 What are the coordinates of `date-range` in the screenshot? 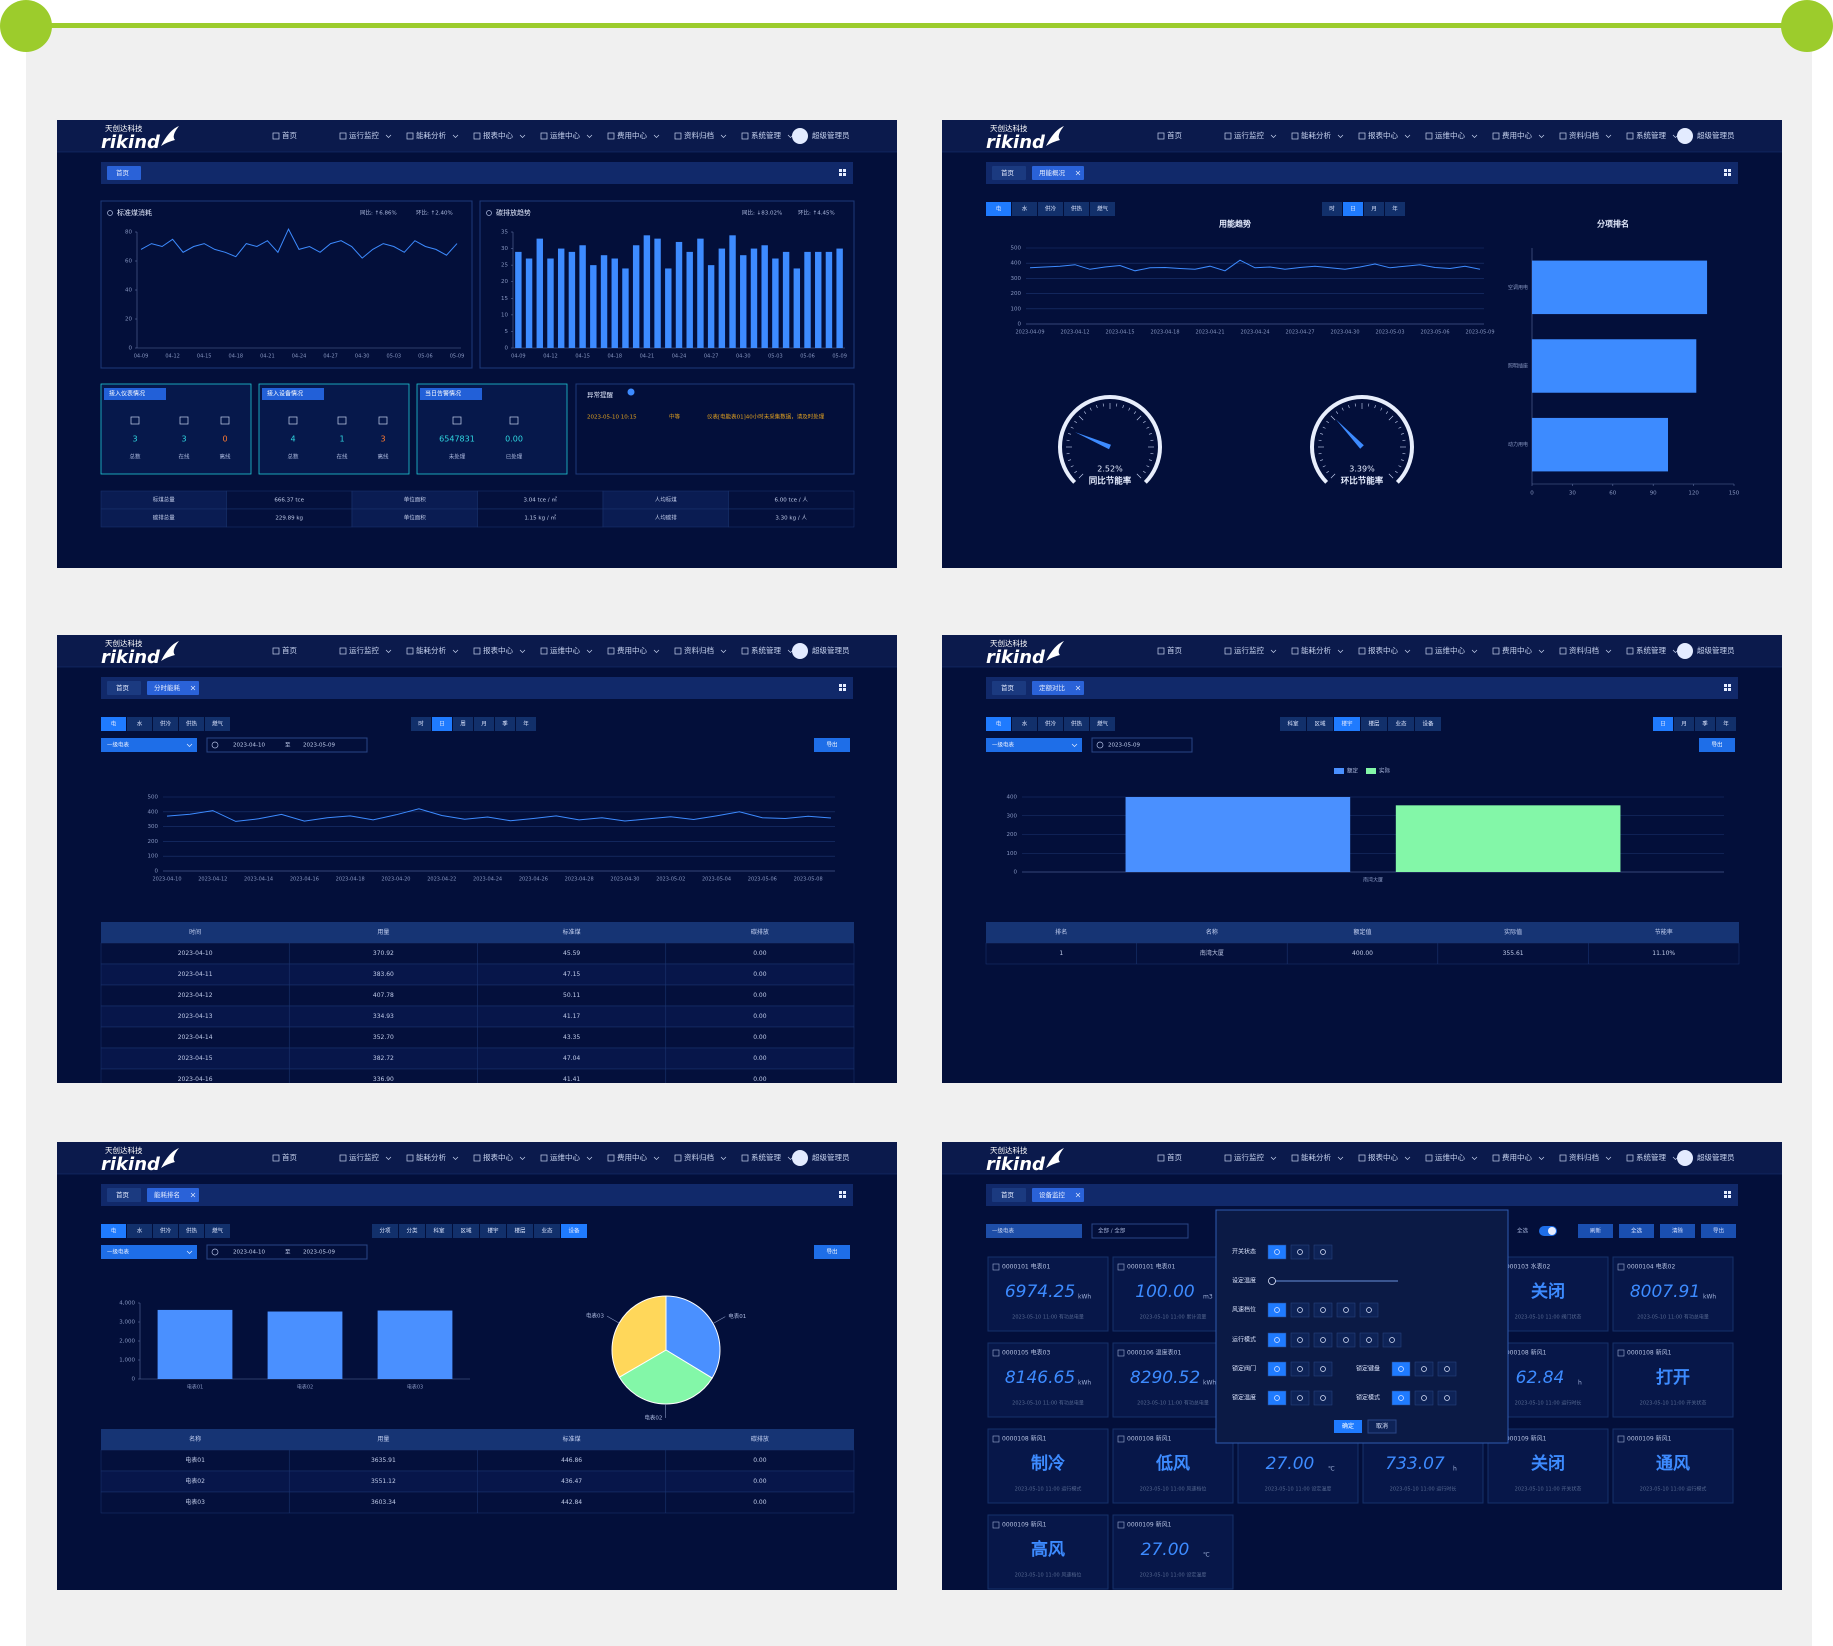 It's located at (287, 1252).